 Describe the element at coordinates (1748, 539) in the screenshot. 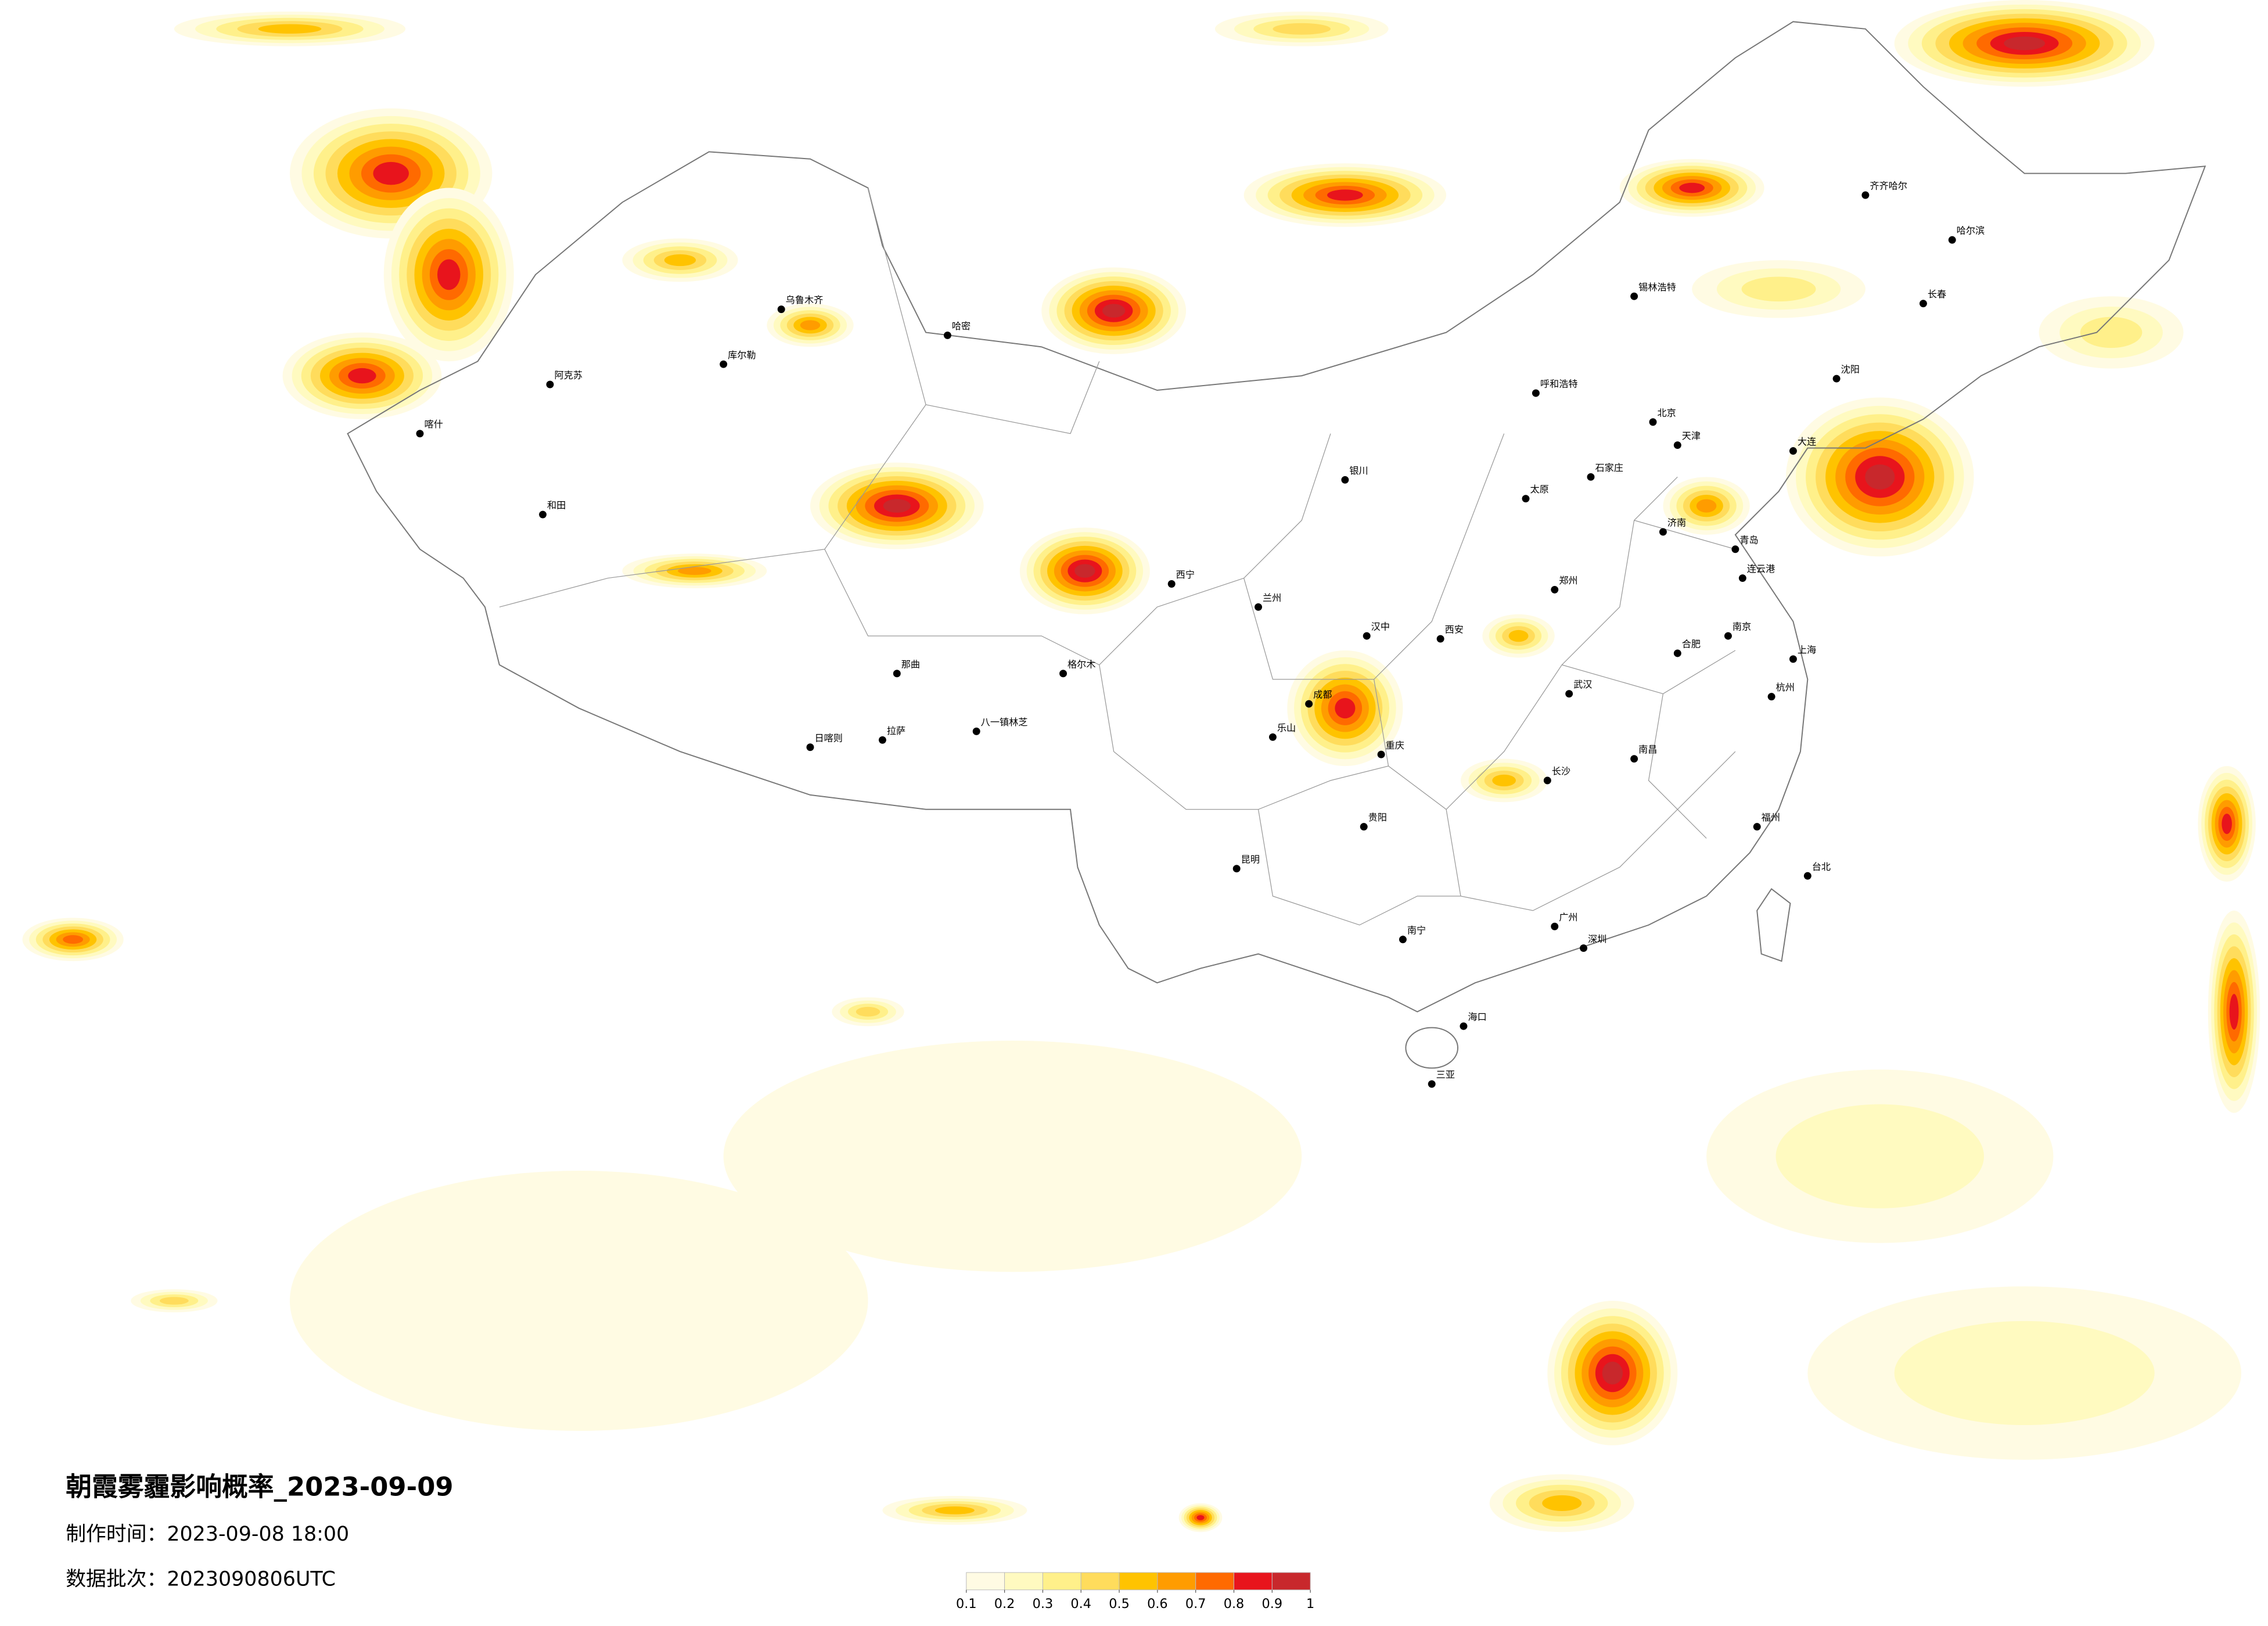

I see `city-label: 青岛` at that location.